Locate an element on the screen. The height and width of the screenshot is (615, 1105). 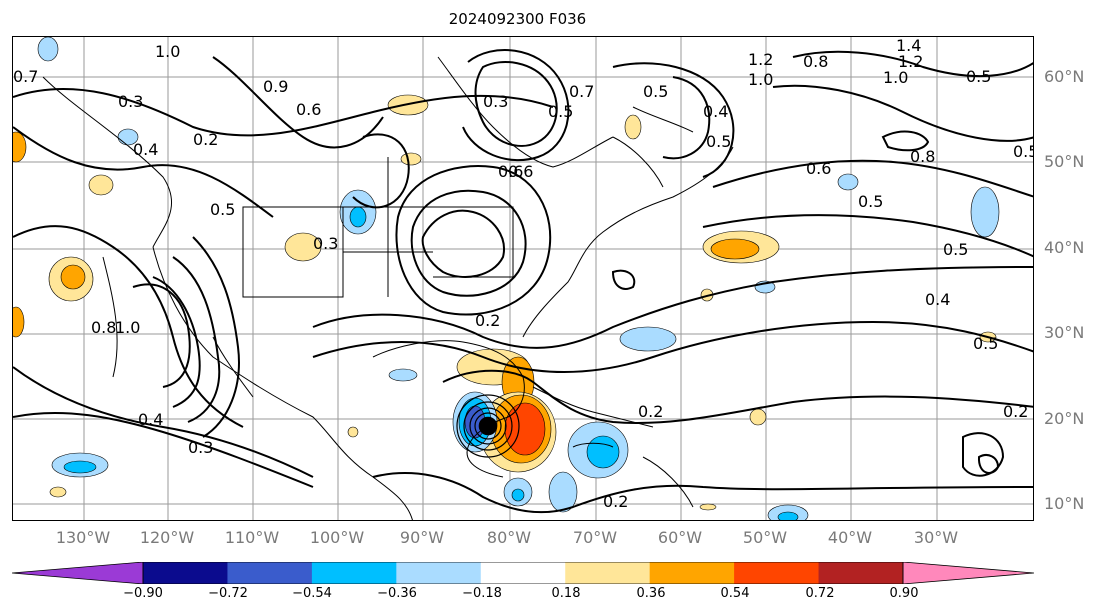
lon-label: 80°W is located at coordinates (509, 537).